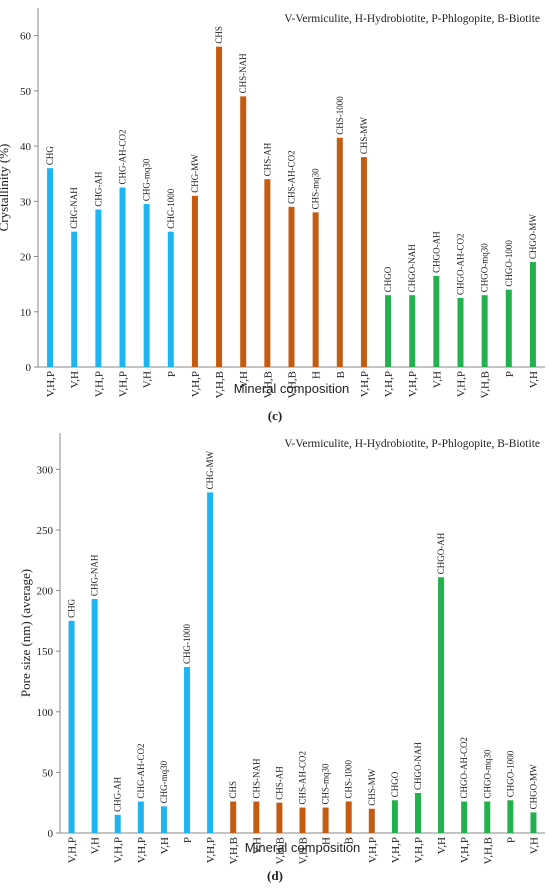 This screenshot has width=550, height=892. What do you see at coordinates (26, 202) in the screenshot?
I see `y-tick-label: 30` at bounding box center [26, 202].